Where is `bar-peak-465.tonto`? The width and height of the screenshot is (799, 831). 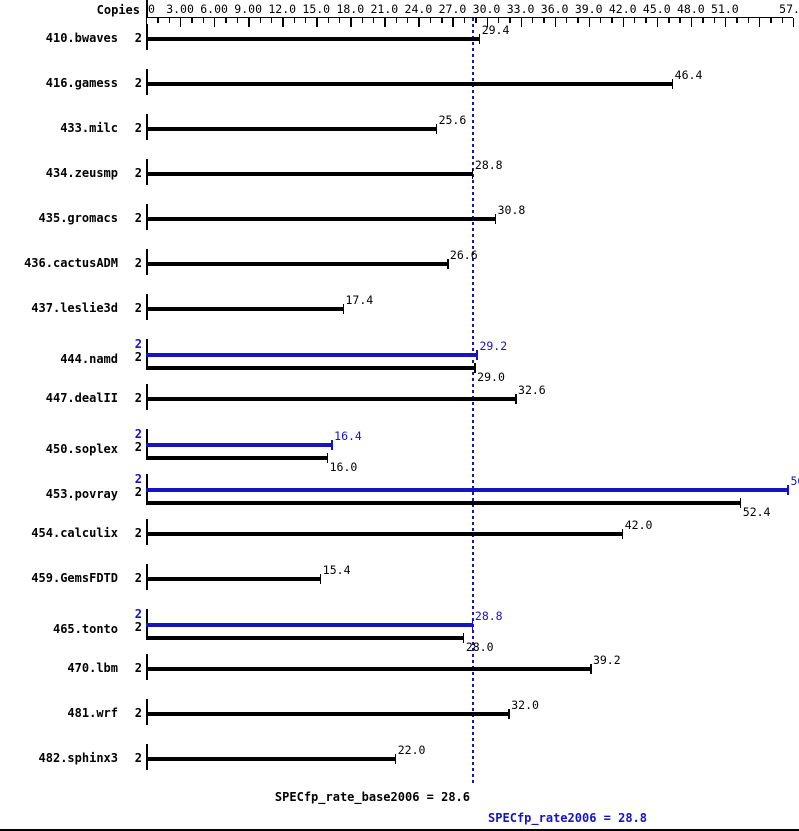
bar-peak-465.tonto is located at coordinates (310, 625).